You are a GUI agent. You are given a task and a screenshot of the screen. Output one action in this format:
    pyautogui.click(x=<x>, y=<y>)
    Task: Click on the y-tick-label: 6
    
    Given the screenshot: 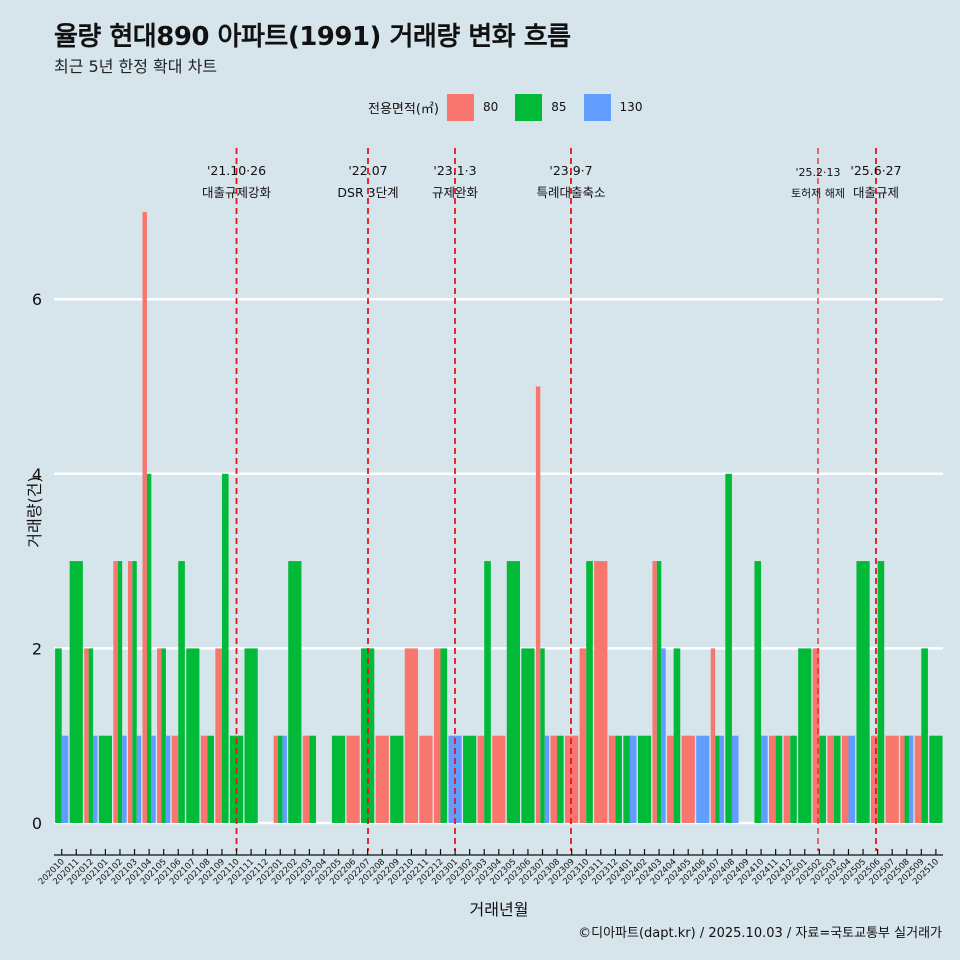 What is the action you would take?
    pyautogui.click(x=37, y=299)
    